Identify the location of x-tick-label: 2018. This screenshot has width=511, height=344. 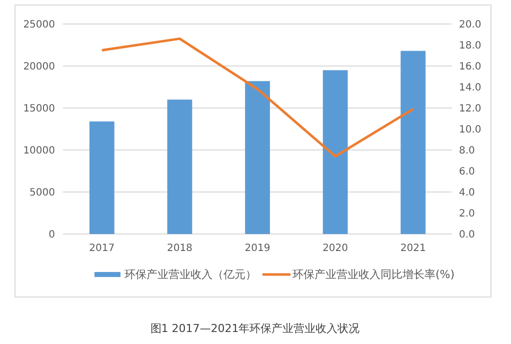
(179, 248).